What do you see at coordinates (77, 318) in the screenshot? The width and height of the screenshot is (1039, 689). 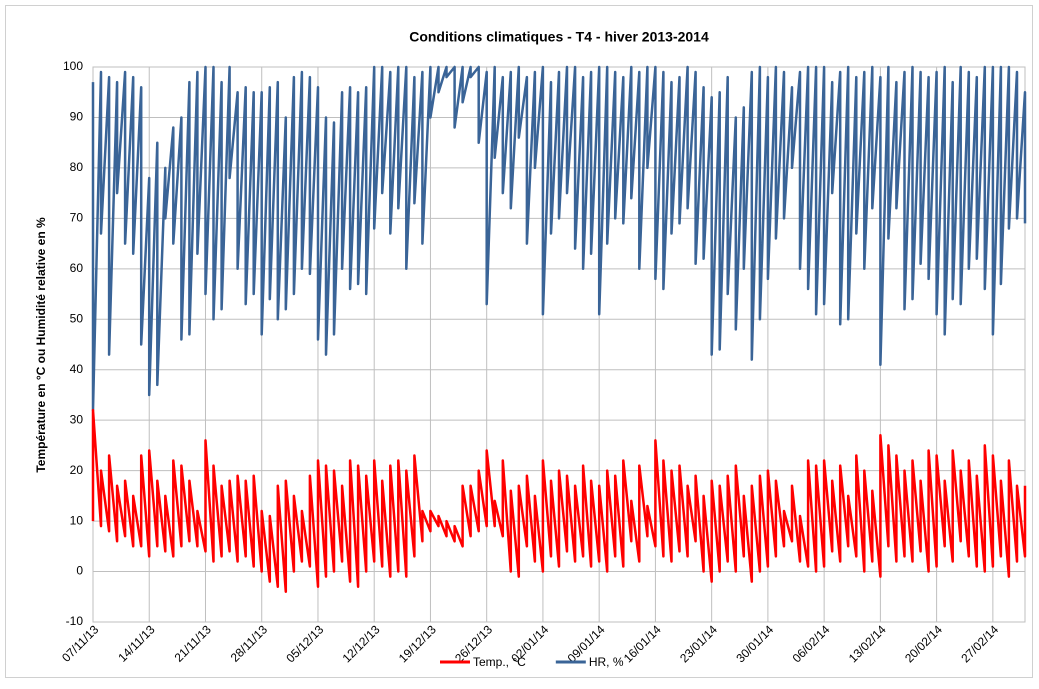 I see `y-tick-label: 50` at bounding box center [77, 318].